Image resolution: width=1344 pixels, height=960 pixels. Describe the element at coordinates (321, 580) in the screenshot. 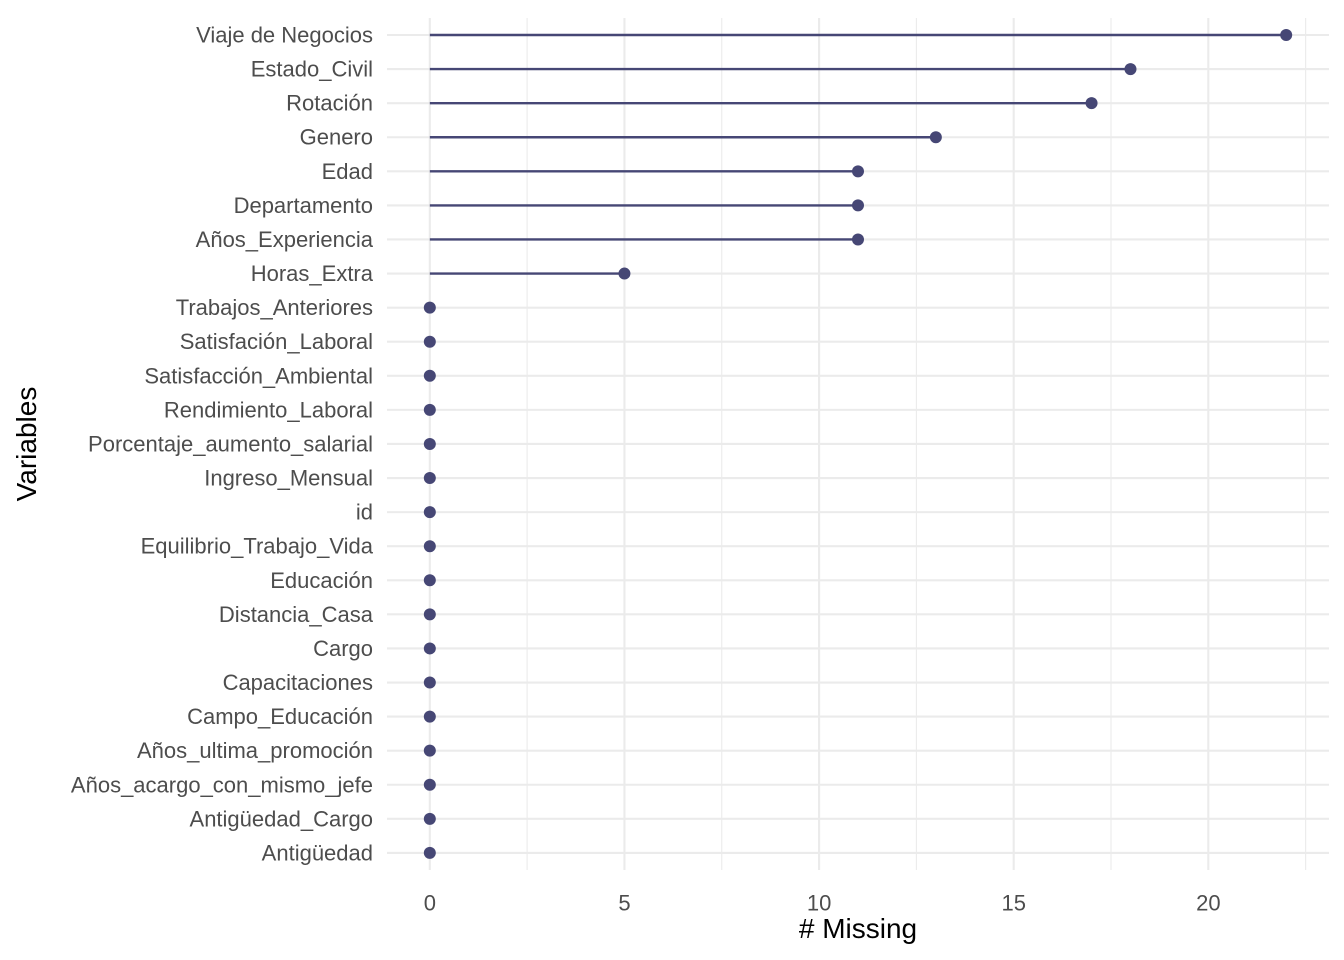

I see `y-tick-label: Educación` at that location.